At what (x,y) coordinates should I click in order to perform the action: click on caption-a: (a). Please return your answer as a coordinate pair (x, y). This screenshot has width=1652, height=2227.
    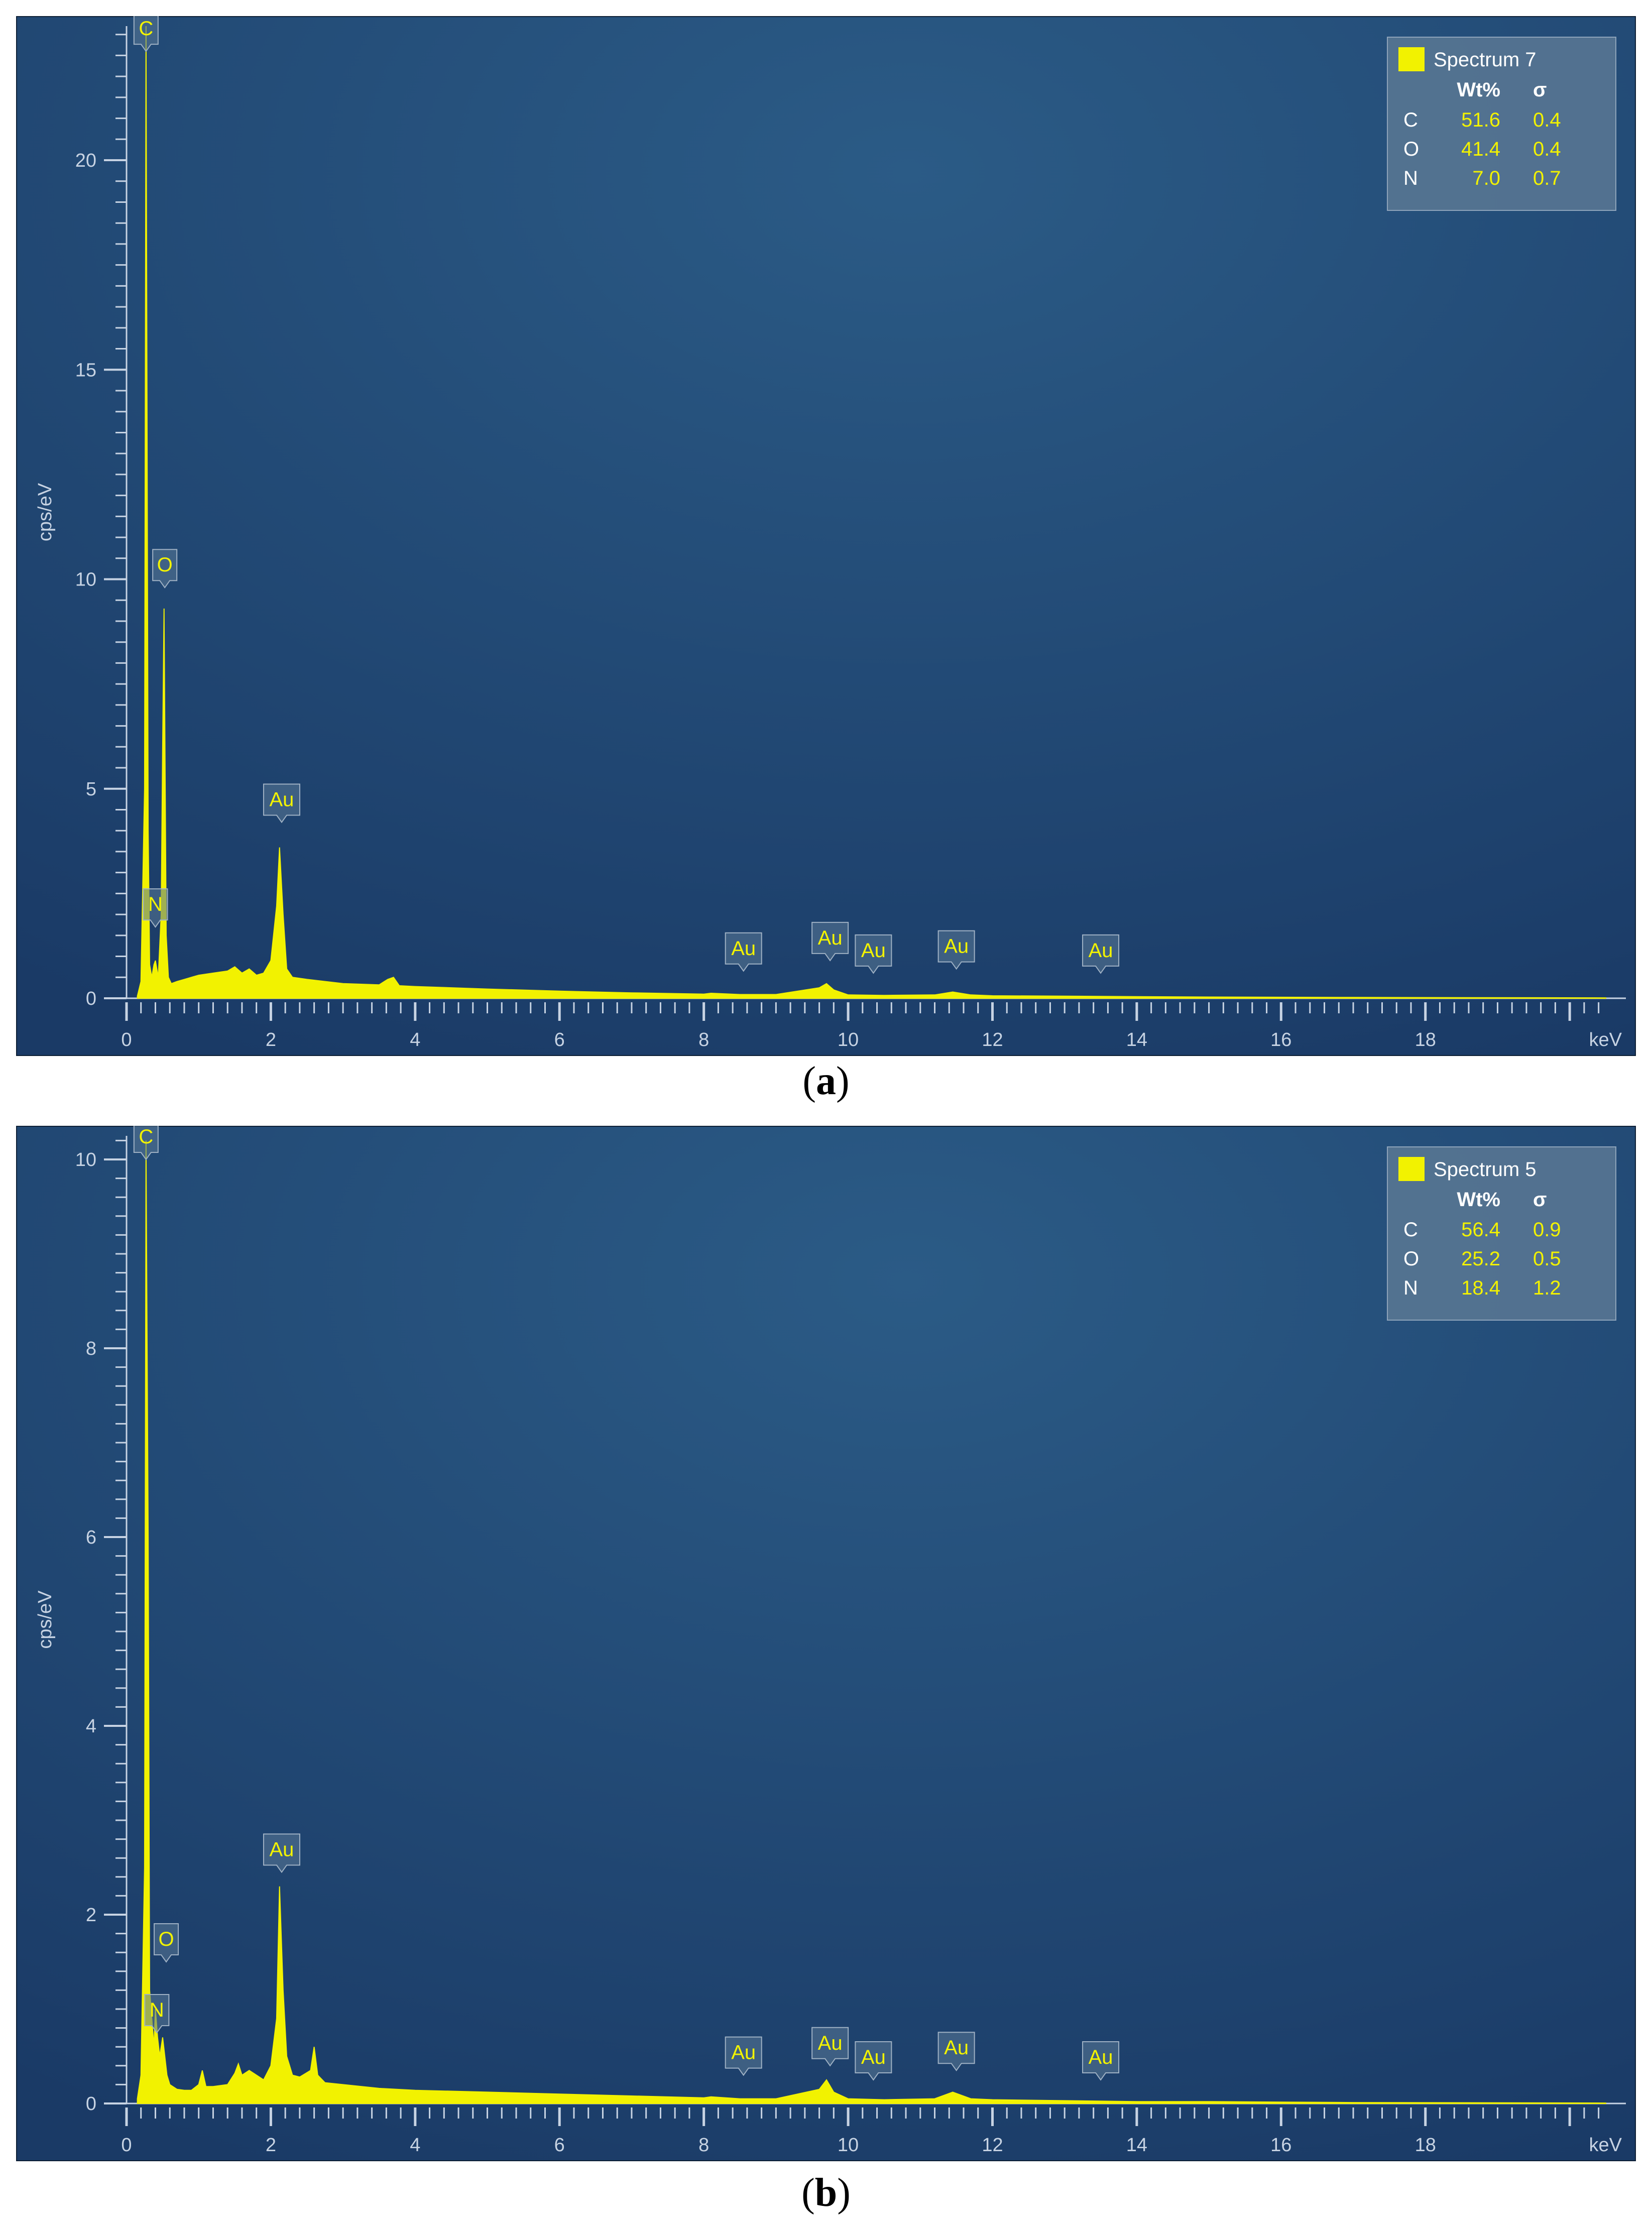
    Looking at the image, I should click on (826, 1081).